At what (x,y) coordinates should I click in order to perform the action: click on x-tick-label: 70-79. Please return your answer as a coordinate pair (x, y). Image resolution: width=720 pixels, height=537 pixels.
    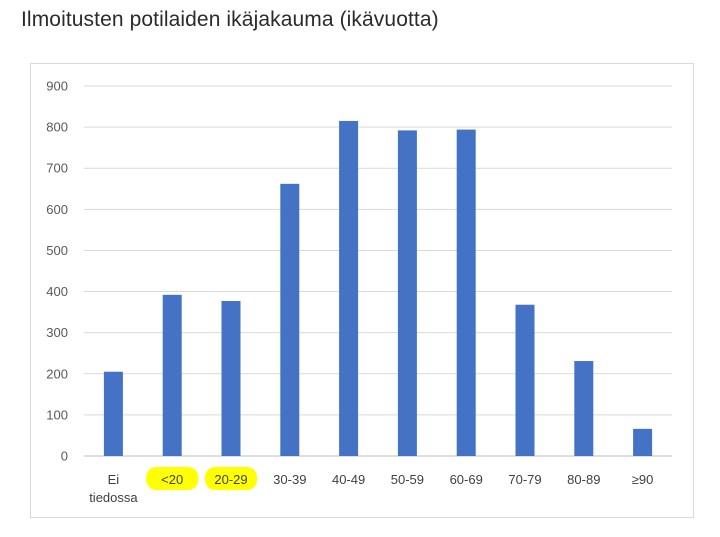
    Looking at the image, I should click on (524, 479).